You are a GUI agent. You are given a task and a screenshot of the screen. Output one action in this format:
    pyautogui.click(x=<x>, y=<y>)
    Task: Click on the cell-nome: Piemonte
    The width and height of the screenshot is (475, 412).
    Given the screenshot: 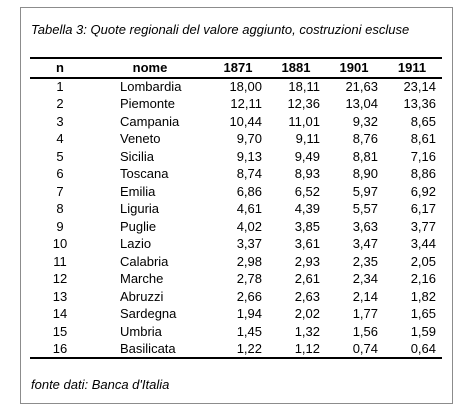 What is the action you would take?
    pyautogui.click(x=147, y=104)
    